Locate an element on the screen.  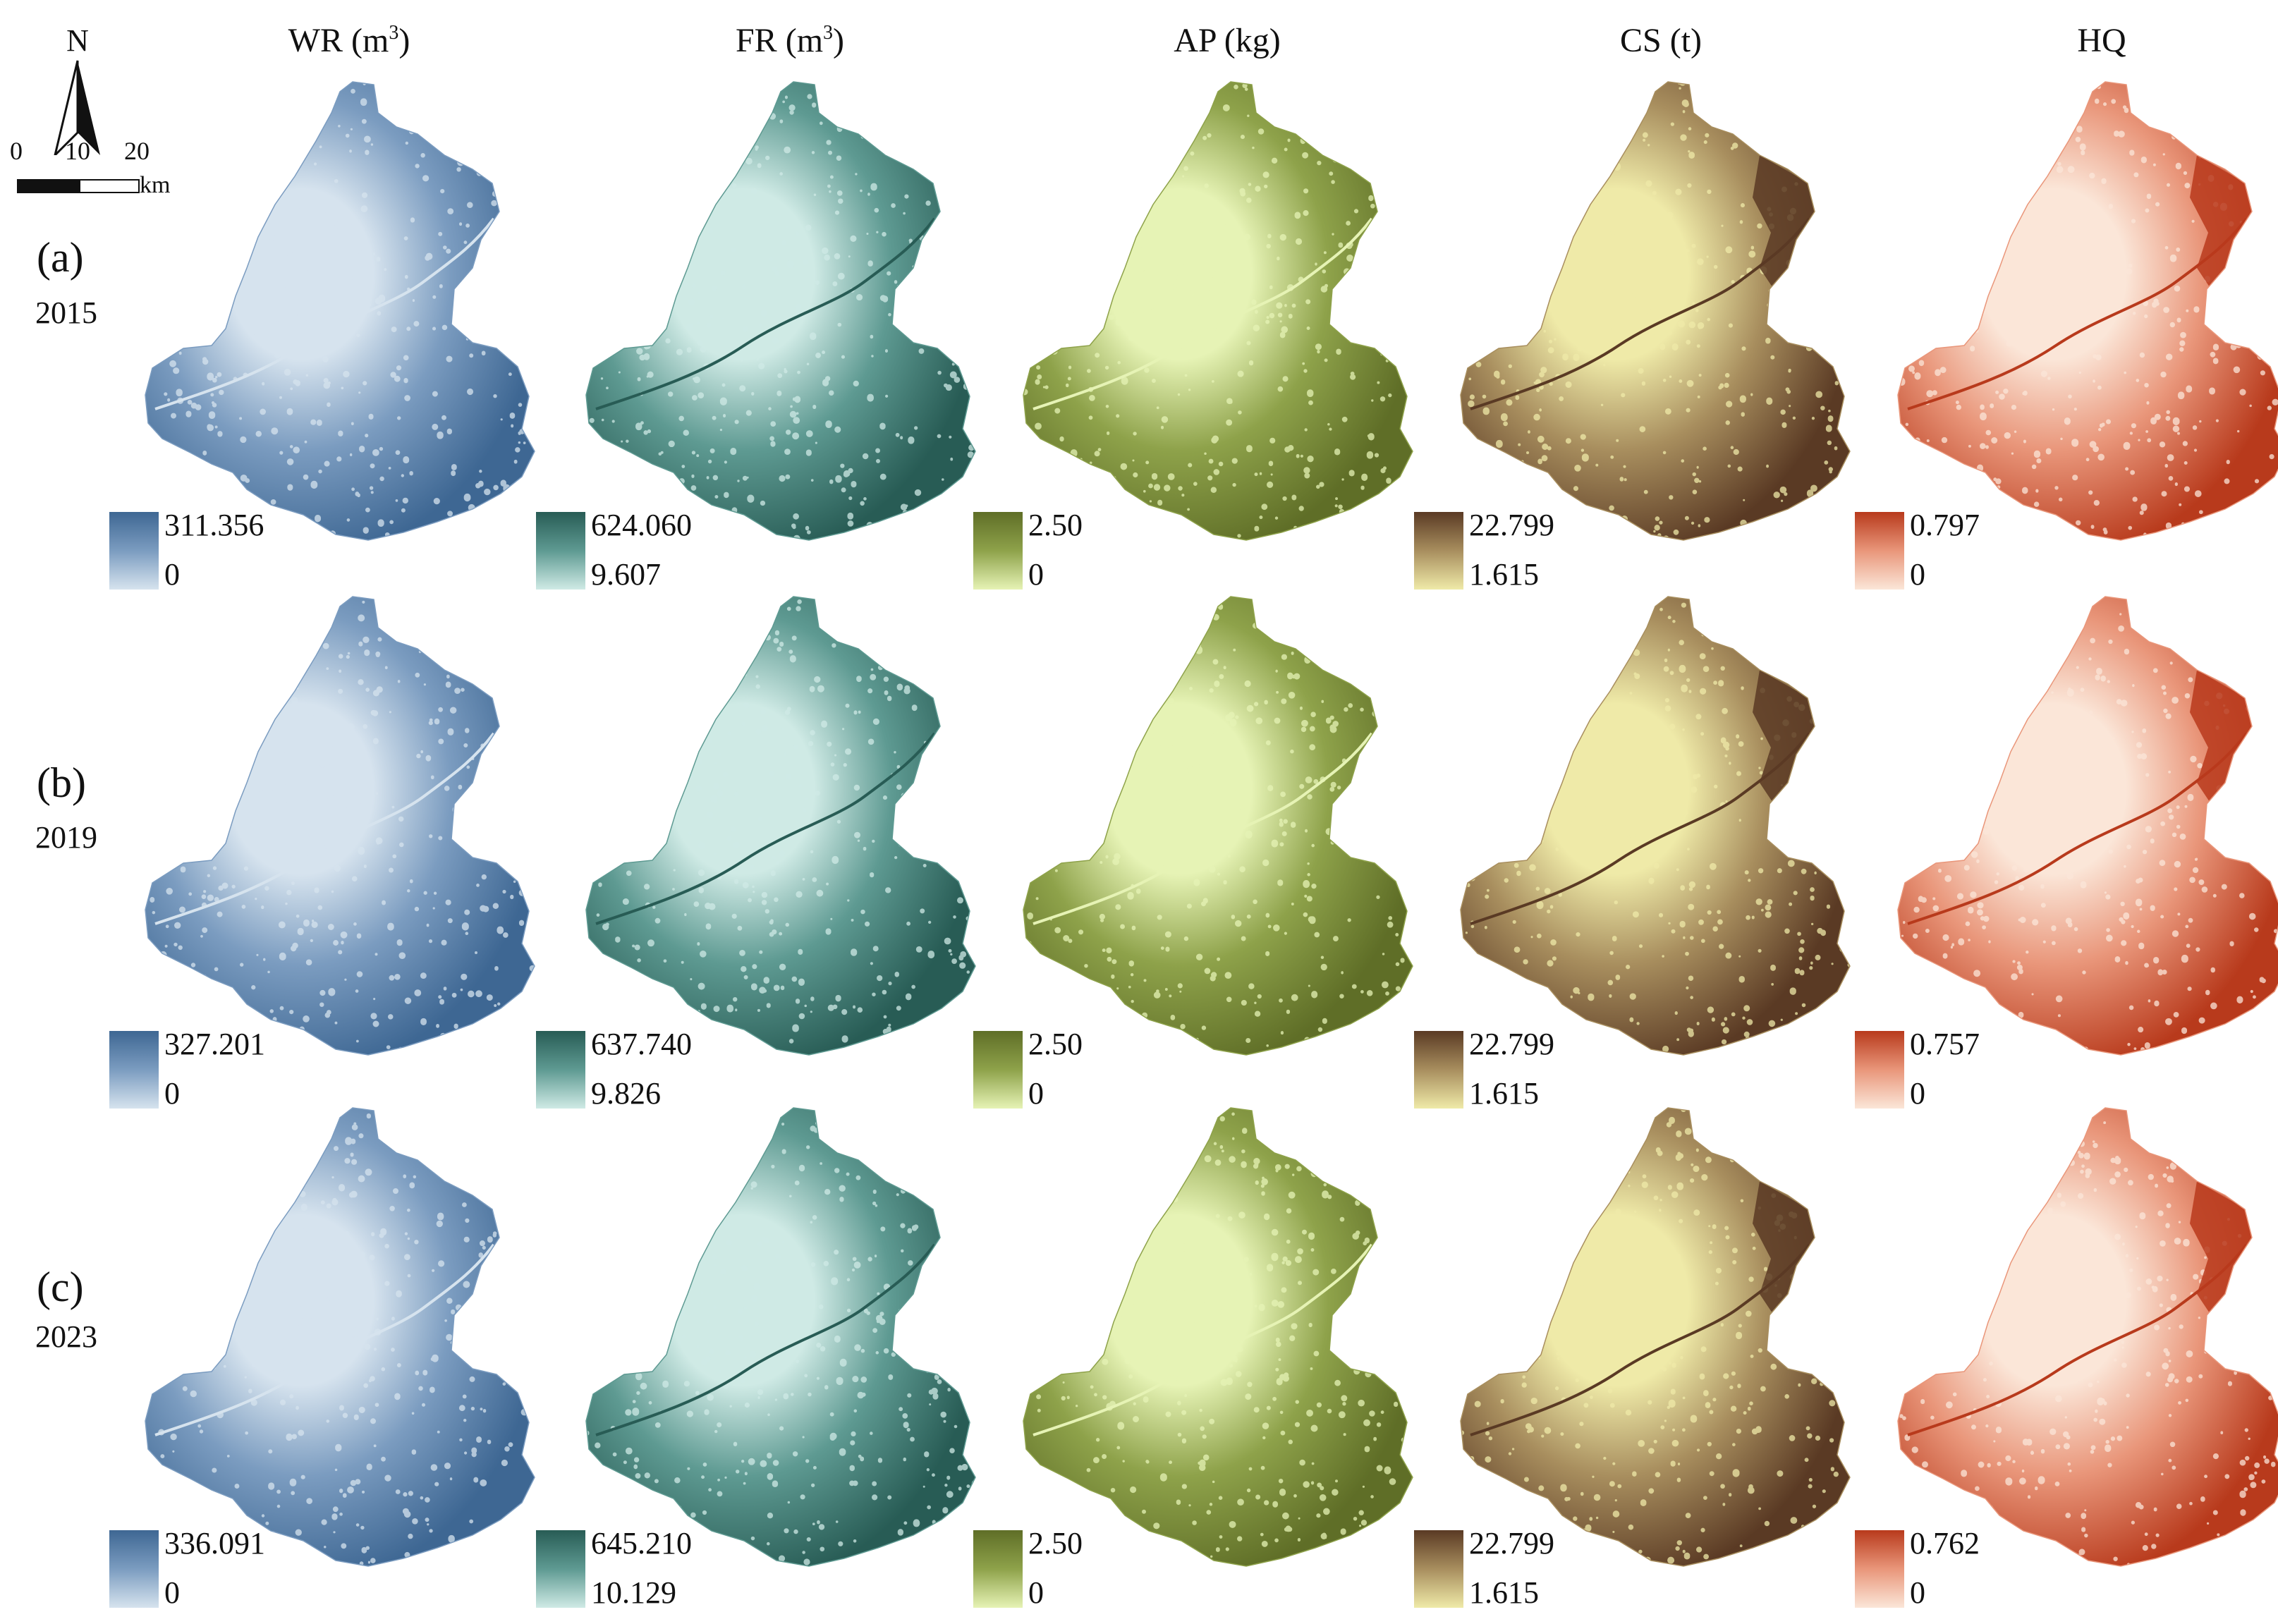
legend-ap-2015: 2.50 0 is located at coordinates (1121, 550).